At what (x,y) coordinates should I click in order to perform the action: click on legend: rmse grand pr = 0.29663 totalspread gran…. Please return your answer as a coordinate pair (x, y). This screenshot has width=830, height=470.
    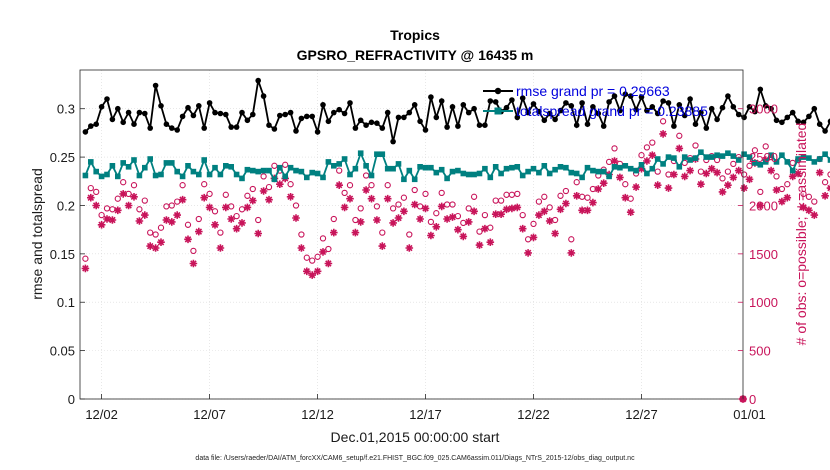
    Looking at the image, I should click on (595, 101).